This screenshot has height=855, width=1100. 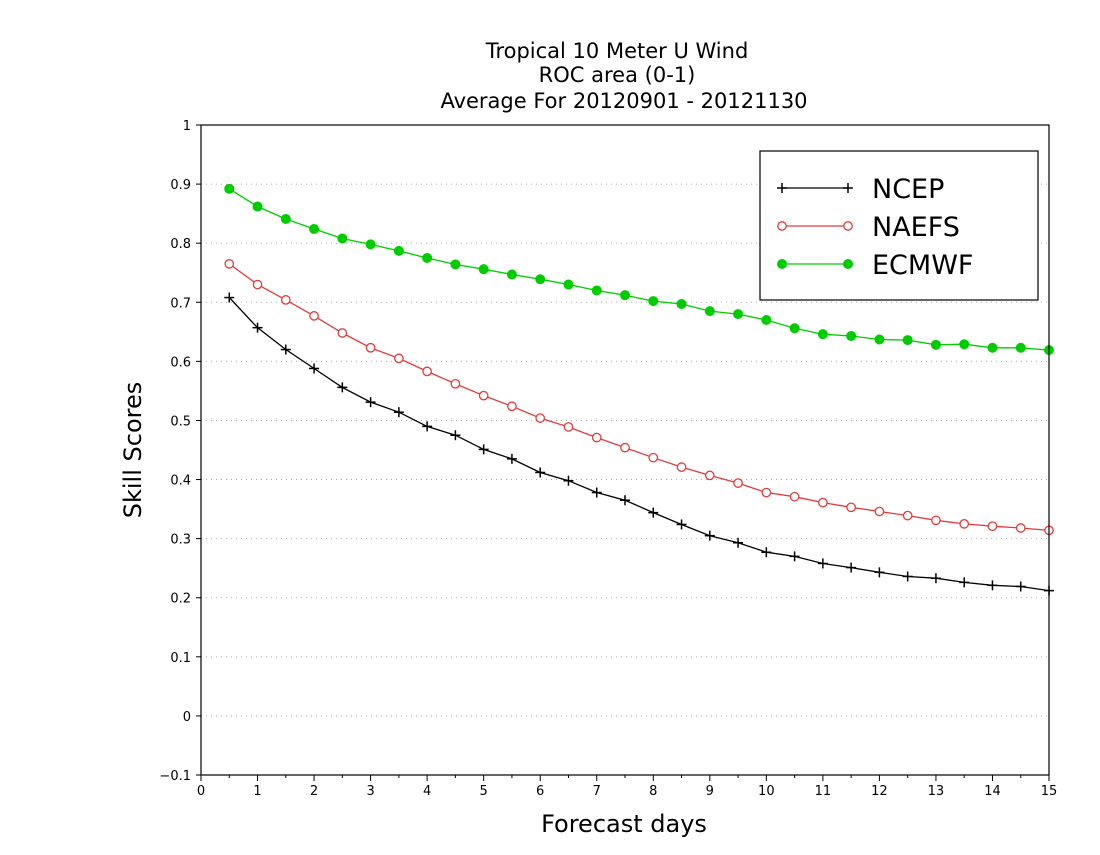 I want to click on x-tick-label: 13, so click(x=936, y=791).